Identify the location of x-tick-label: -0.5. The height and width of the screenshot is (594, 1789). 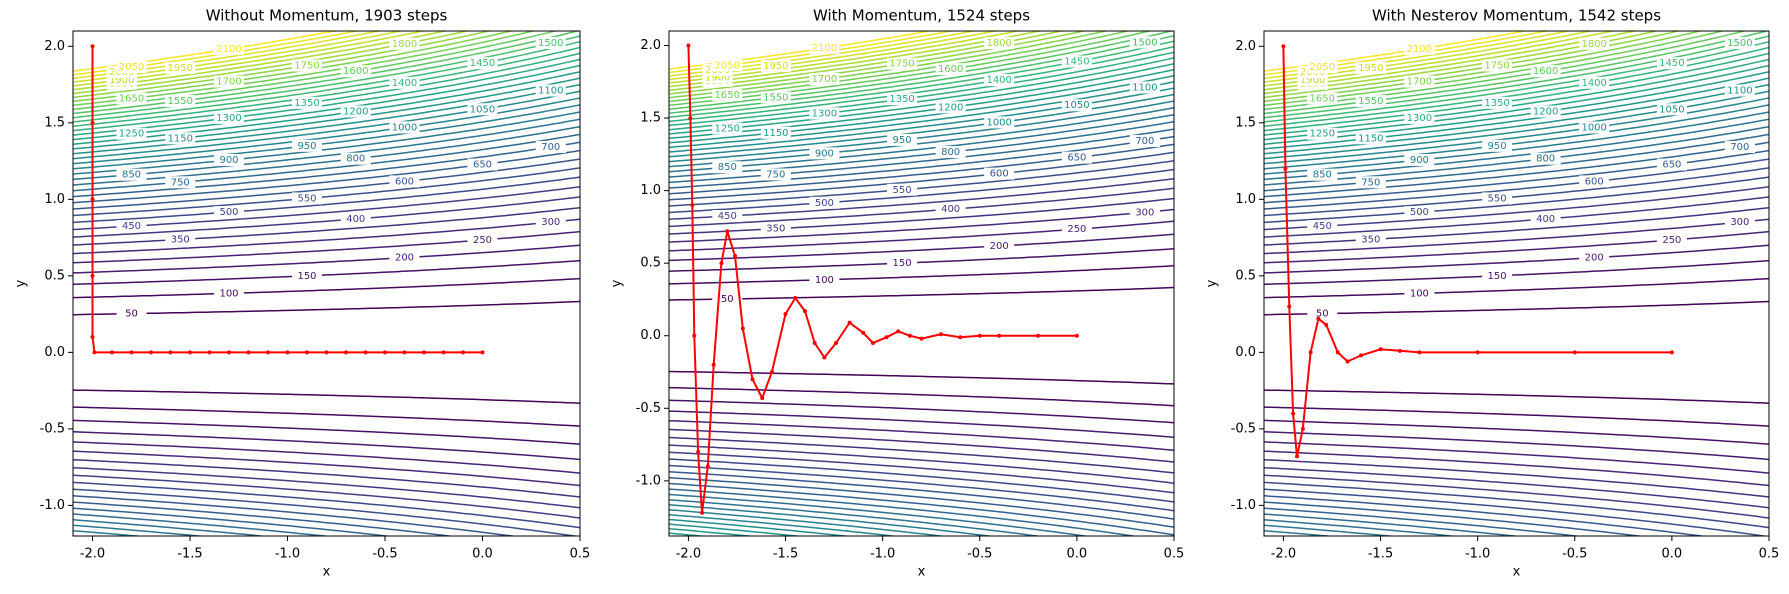
(1574, 554).